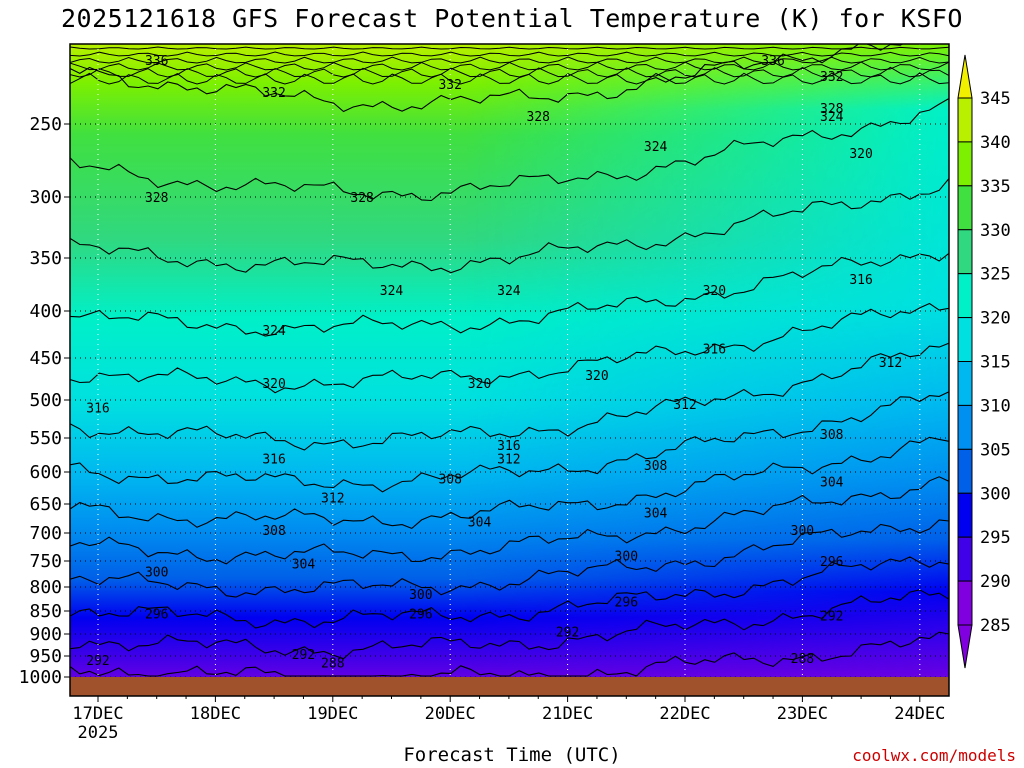 Image resolution: width=1024 pixels, height=768 pixels. Describe the element at coordinates (215, 714) in the screenshot. I see `x-tick-label: 18DEC` at that location.